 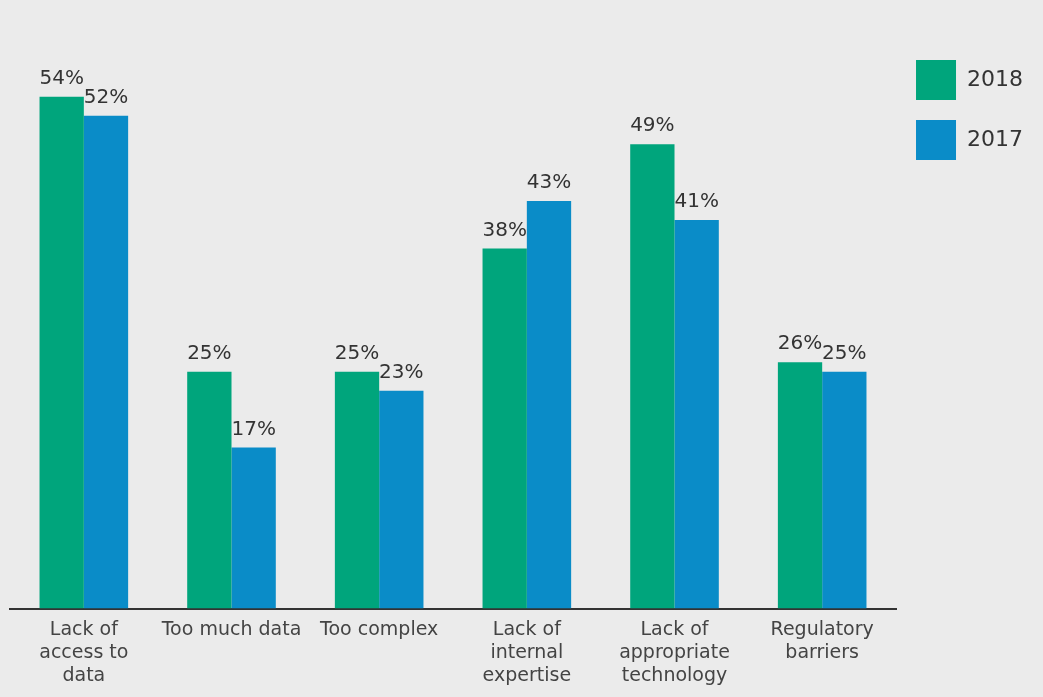 What do you see at coordinates (231, 627) in the screenshot?
I see `x-tick-label: Too much data` at bounding box center [231, 627].